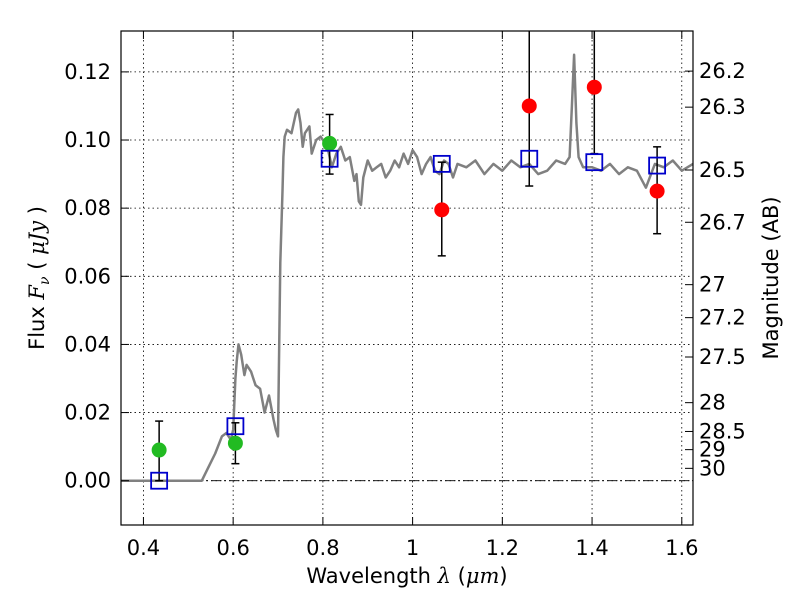 Image resolution: width=800 pixels, height=604 pixels. Describe the element at coordinates (87, 413) in the screenshot. I see `y-tick-label: 0.02` at that location.